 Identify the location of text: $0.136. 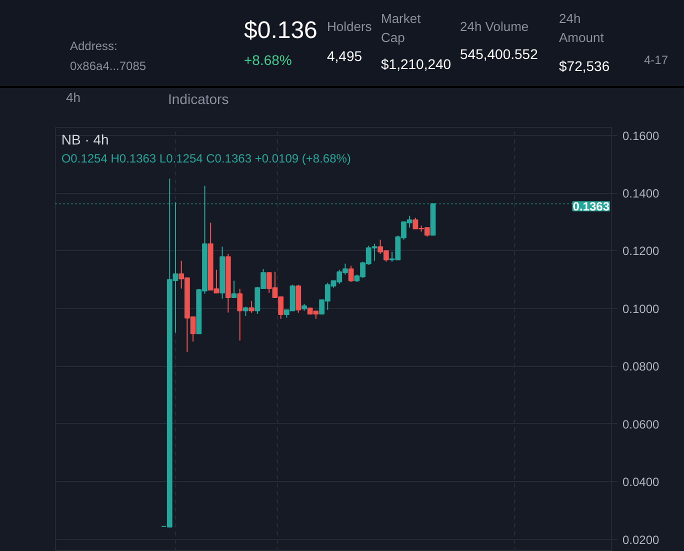
(281, 31).